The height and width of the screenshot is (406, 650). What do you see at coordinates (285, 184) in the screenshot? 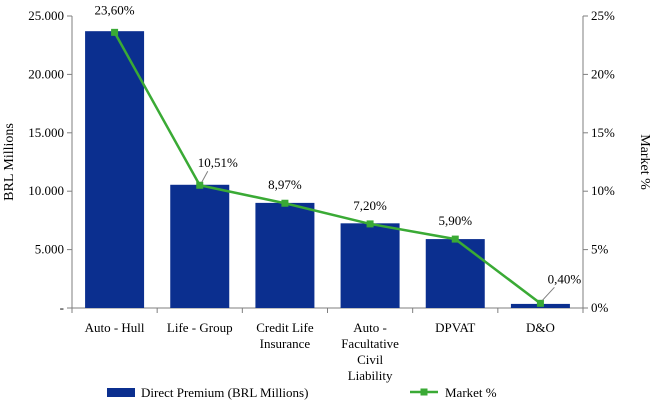
I see `data-label: 8,97%` at bounding box center [285, 184].